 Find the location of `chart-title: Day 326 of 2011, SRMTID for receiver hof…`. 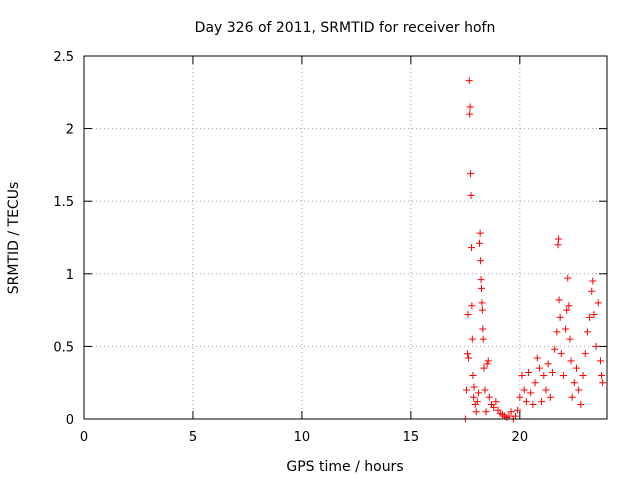

chart-title: Day 326 of 2011, SRMTID for receiver hof… is located at coordinates (345, 28).